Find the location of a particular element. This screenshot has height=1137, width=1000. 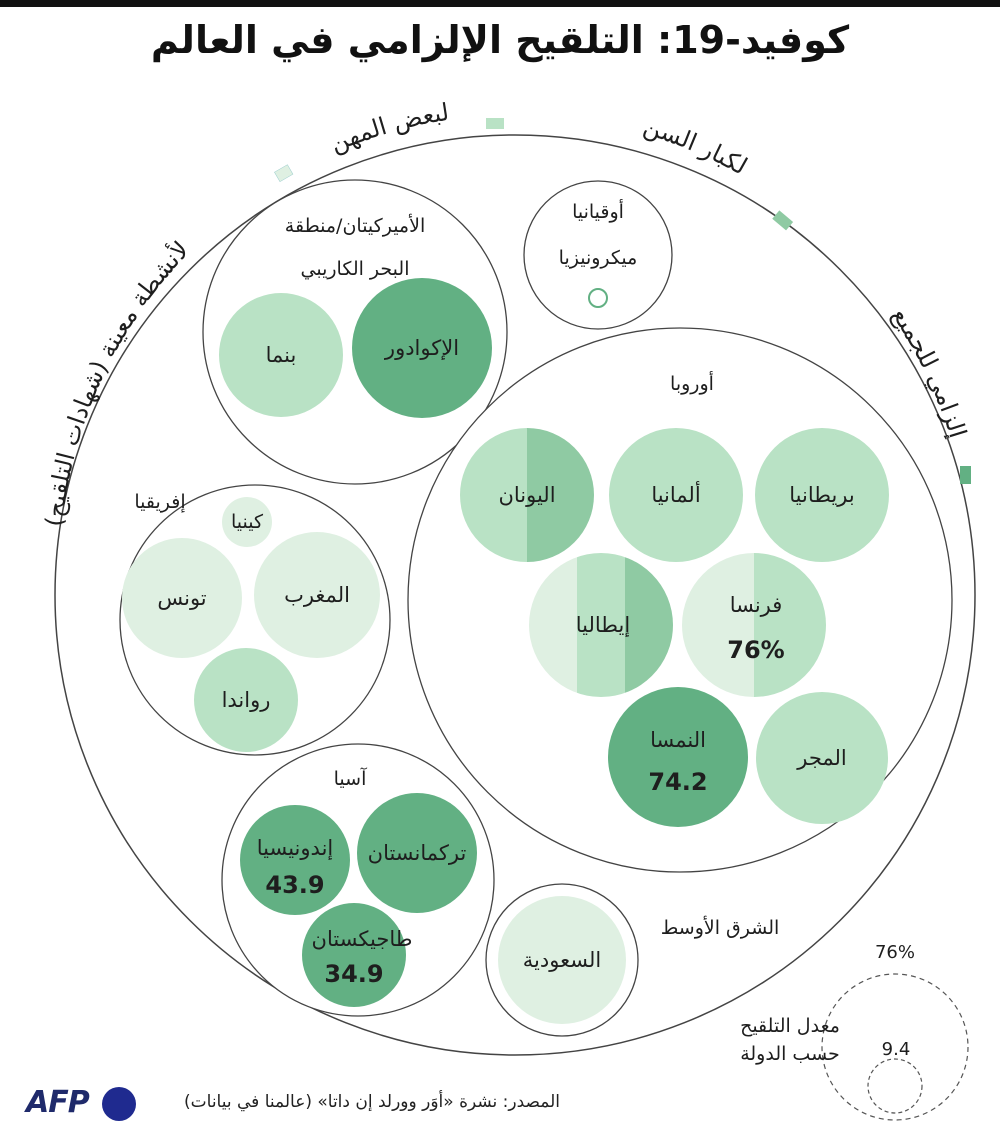

label-rwanda: رواندا is located at coordinates (246, 700).